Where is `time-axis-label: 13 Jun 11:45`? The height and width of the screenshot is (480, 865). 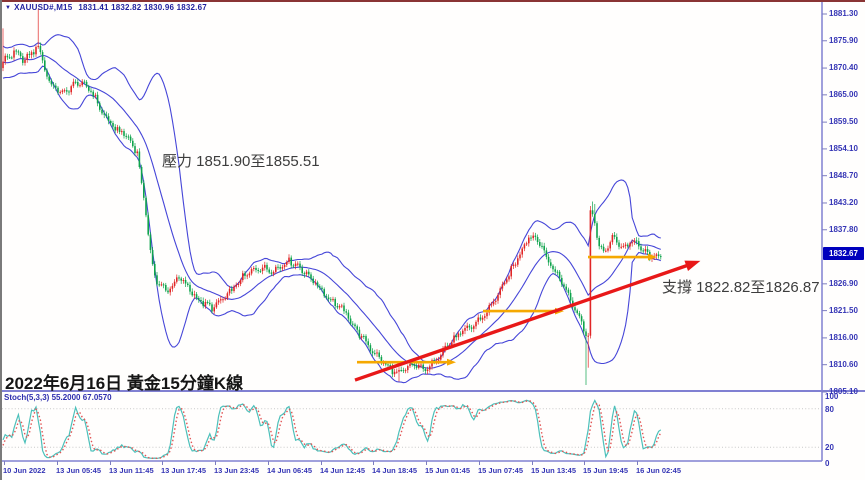
time-axis-label: 13 Jun 11:45 is located at coordinates (131, 470).